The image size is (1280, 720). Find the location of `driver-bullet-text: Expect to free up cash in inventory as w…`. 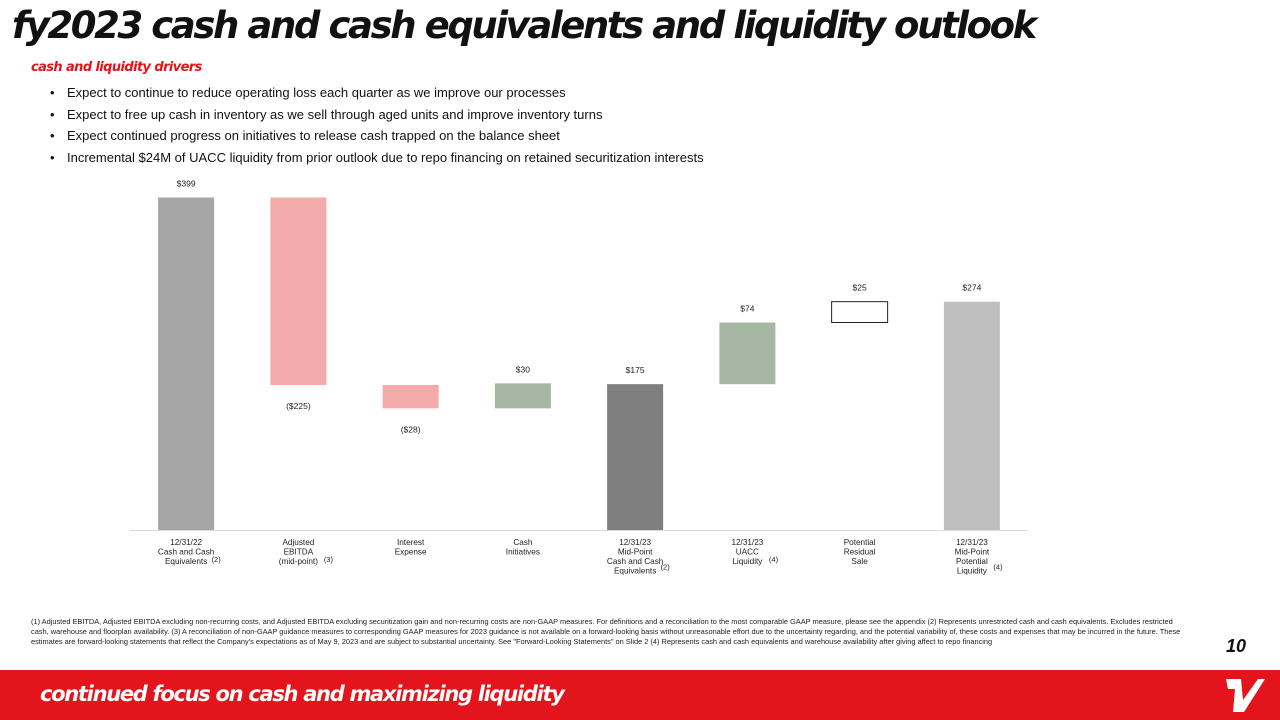

driver-bullet-text: Expect to free up cash in inventory as w… is located at coordinates (335, 114).